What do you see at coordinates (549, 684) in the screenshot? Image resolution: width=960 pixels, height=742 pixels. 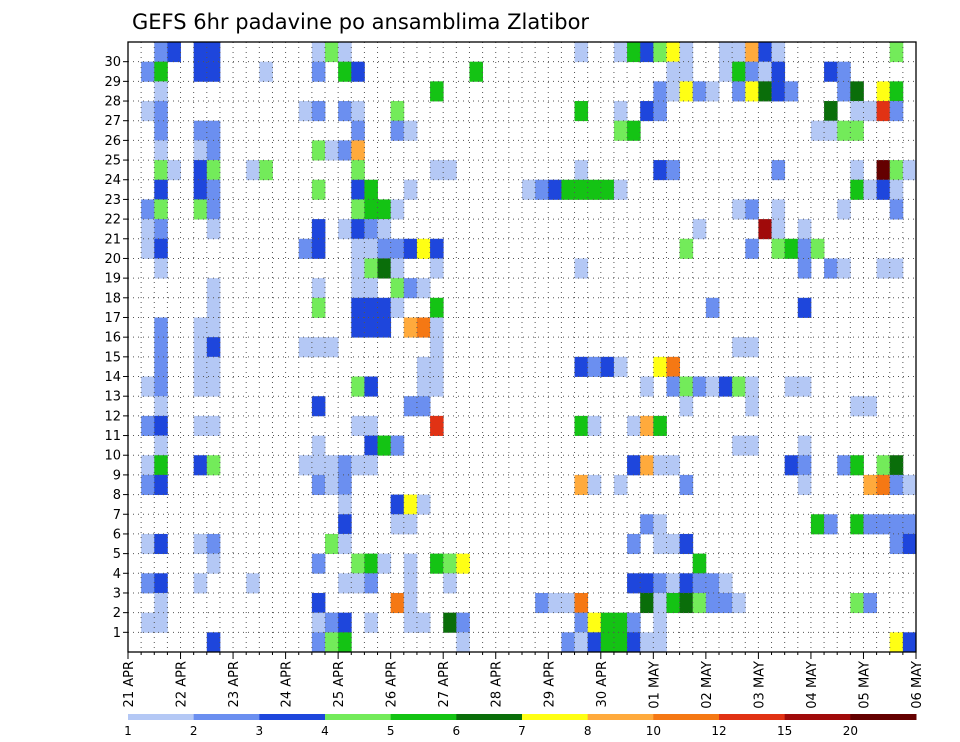 I see `x-tick-label: 29 APR` at bounding box center [549, 684].